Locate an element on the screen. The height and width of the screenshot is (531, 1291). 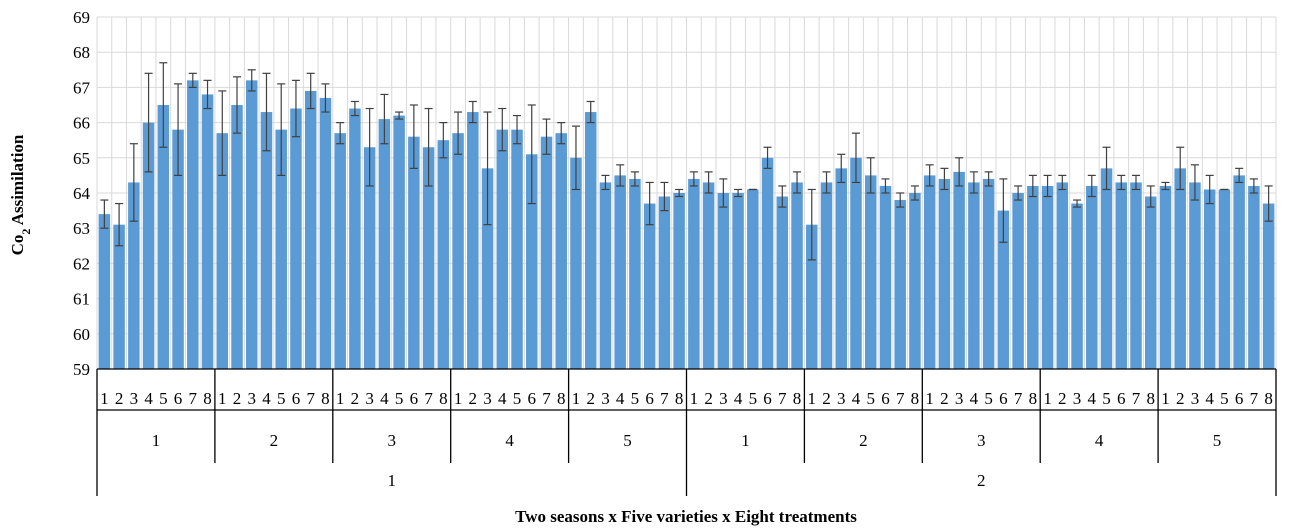
variety-label: 2 is located at coordinates (863, 440).